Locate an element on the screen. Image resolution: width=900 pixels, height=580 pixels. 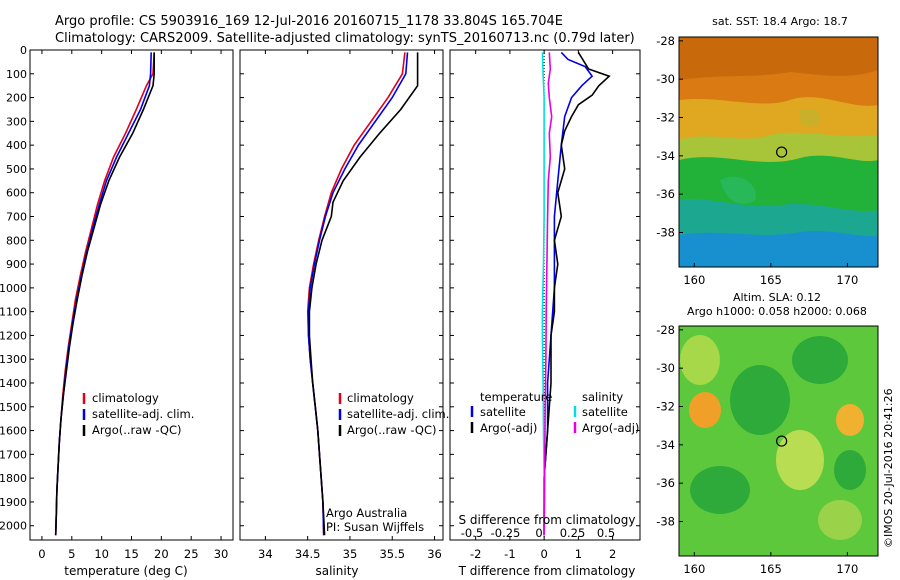
depth-tick-label: 1100 is located at coordinates (13, 312).